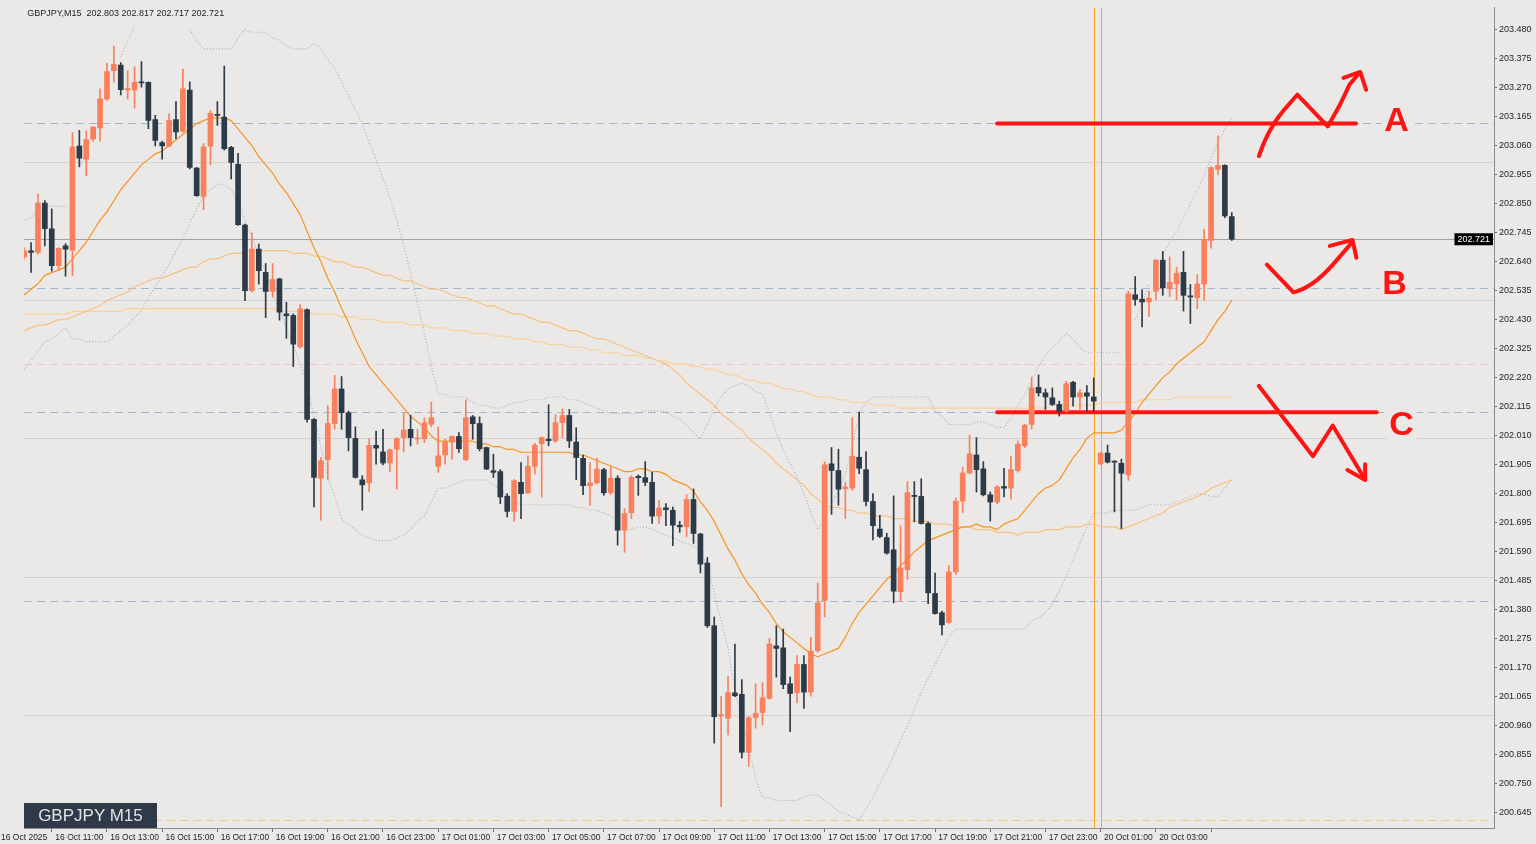 This screenshot has height=844, width=1536. Describe the element at coordinates (687, 837) in the screenshot. I see `x-tick-label: 17 Oct 09:00` at that location.